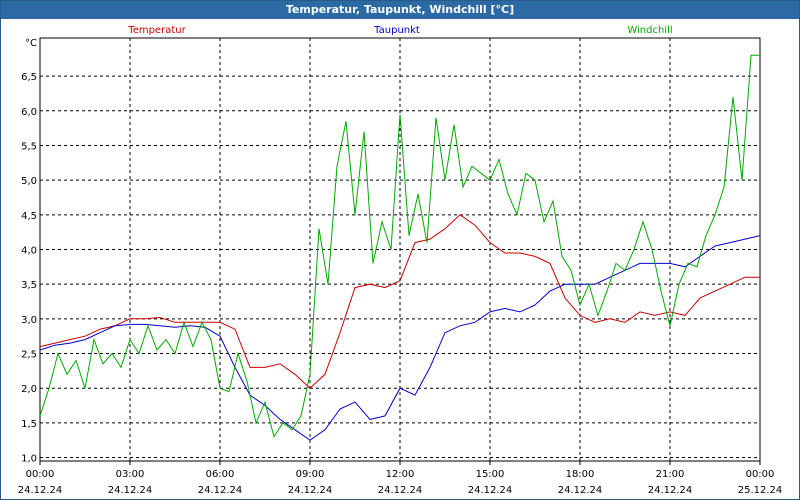  What do you see at coordinates (29, 285) in the screenshot?
I see `y-tick-label: 3,5` at bounding box center [29, 285].